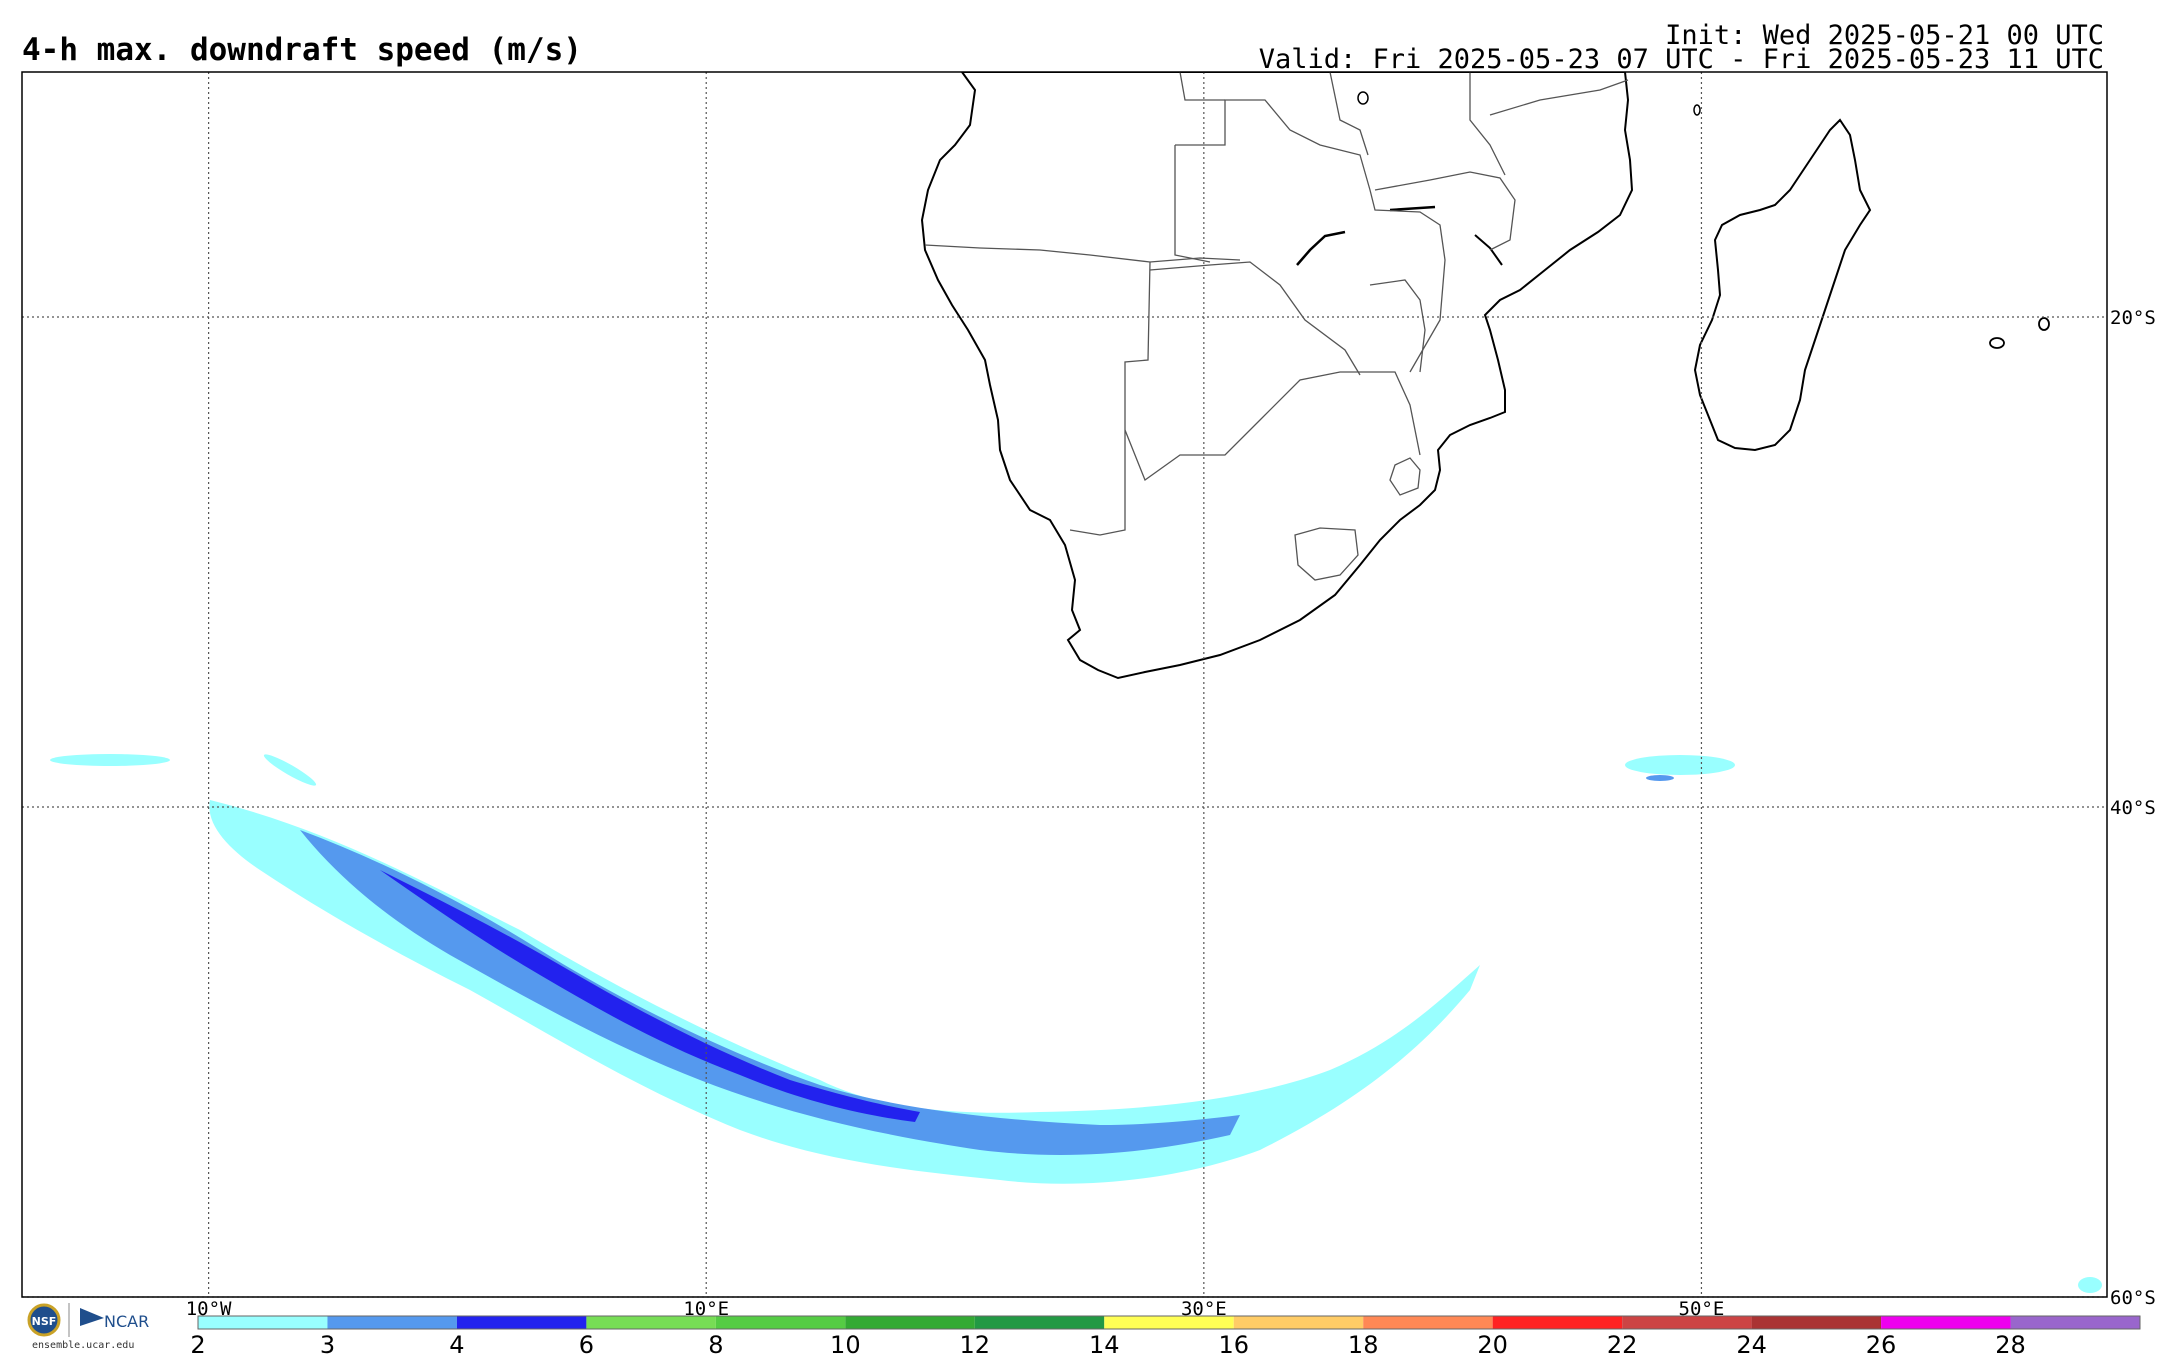 This screenshot has height=1354, width=2160. Describe the element at coordinates (1997, 343) in the screenshot. I see `mauritius` at that location.